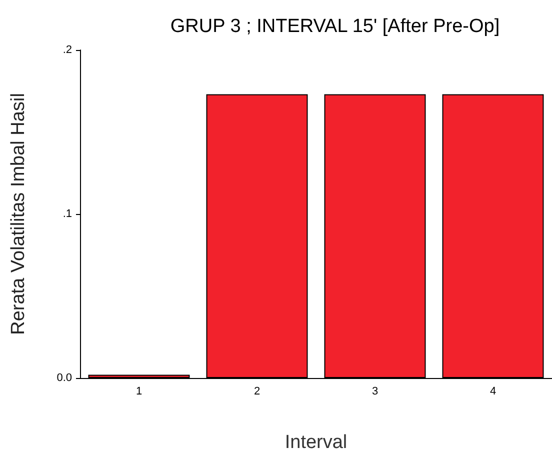 This screenshot has height=457, width=552. Describe the element at coordinates (335, 26) in the screenshot. I see `chart-title: GRUP 3 ; INTERVAL 15' [After Pre-Op]` at that location.